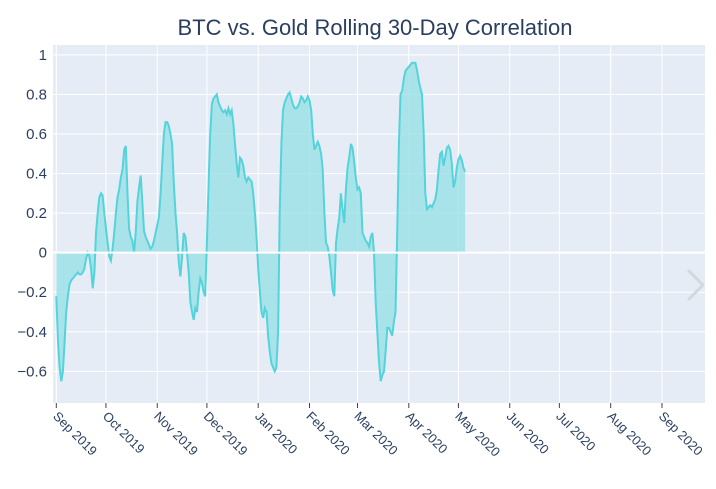 The height and width of the screenshot is (489, 716). Describe the element at coordinates (375, 27) in the screenshot. I see `chart-title: BTC vs. Gold Rolling 30-Day Correlation` at that location.